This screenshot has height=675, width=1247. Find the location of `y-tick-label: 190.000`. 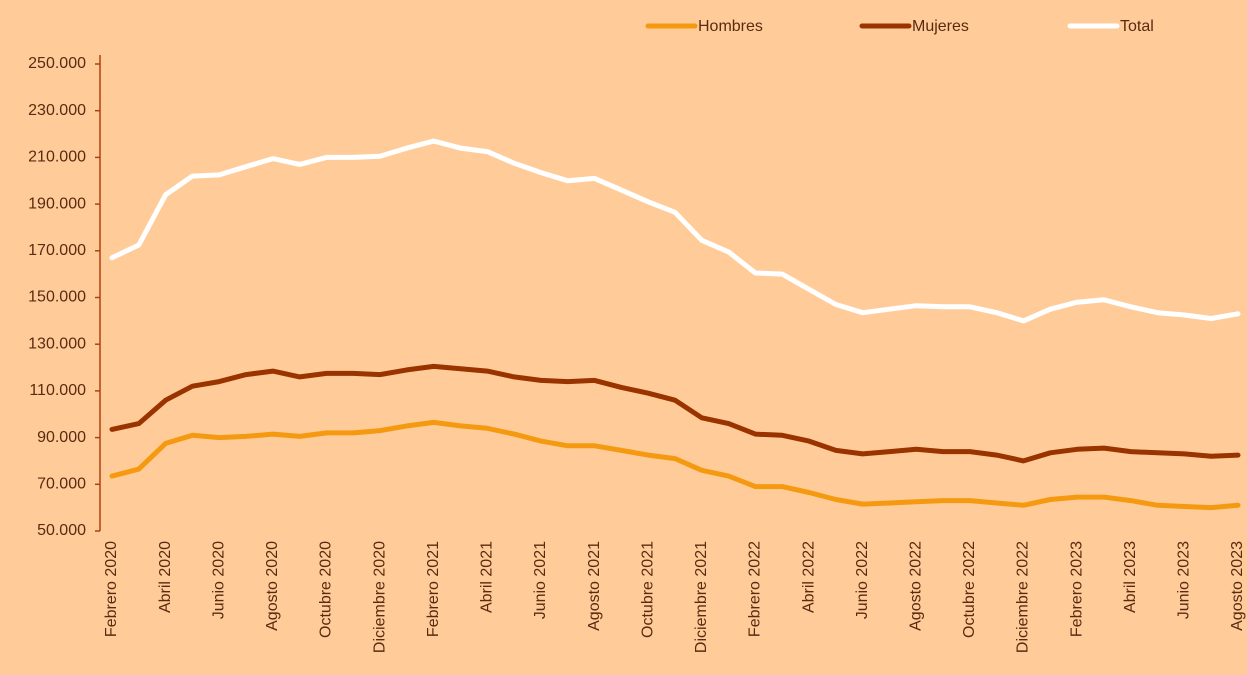

y-tick-label: 190.000 is located at coordinates (57, 203).